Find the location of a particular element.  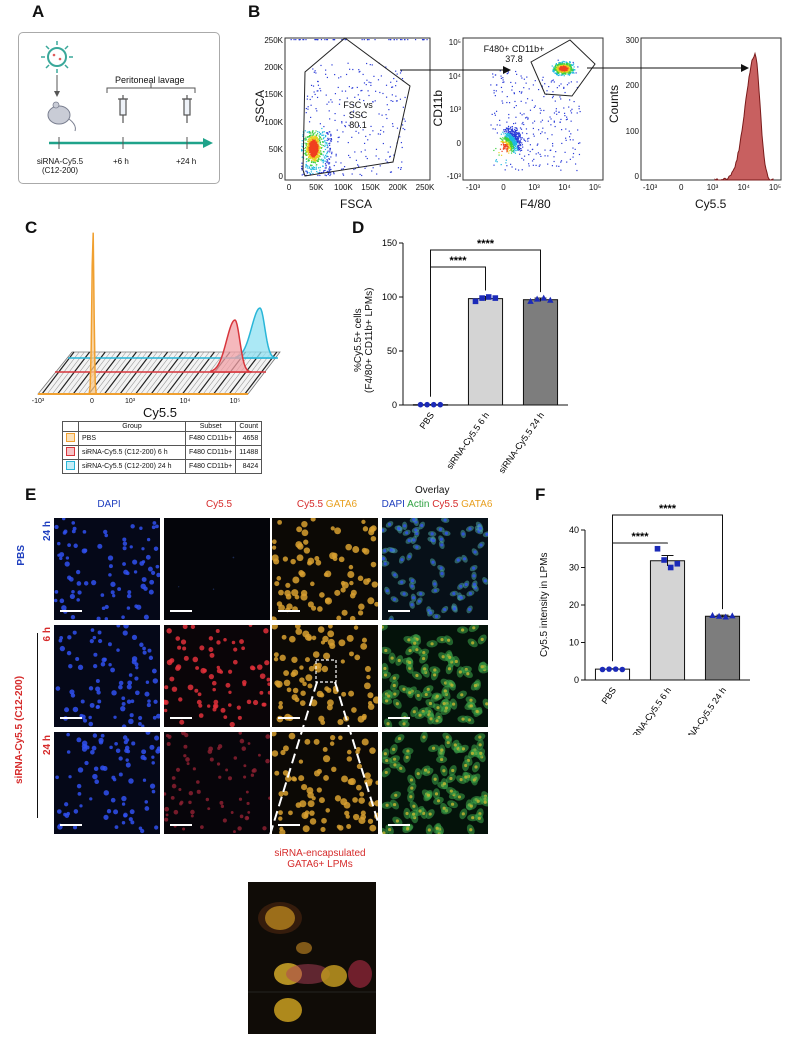

row-time-label: 24 h is located at coordinates (47, 531).